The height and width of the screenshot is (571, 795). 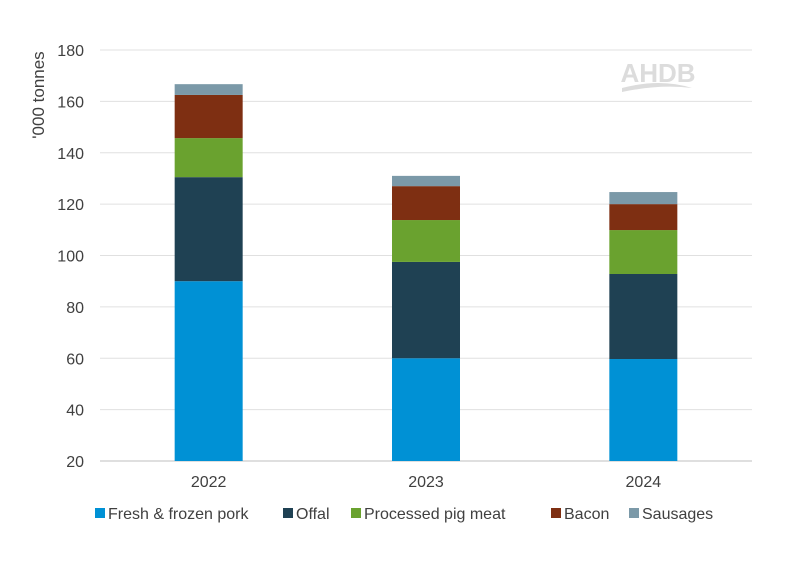 I want to click on y-tick-label: 180, so click(x=70, y=51).